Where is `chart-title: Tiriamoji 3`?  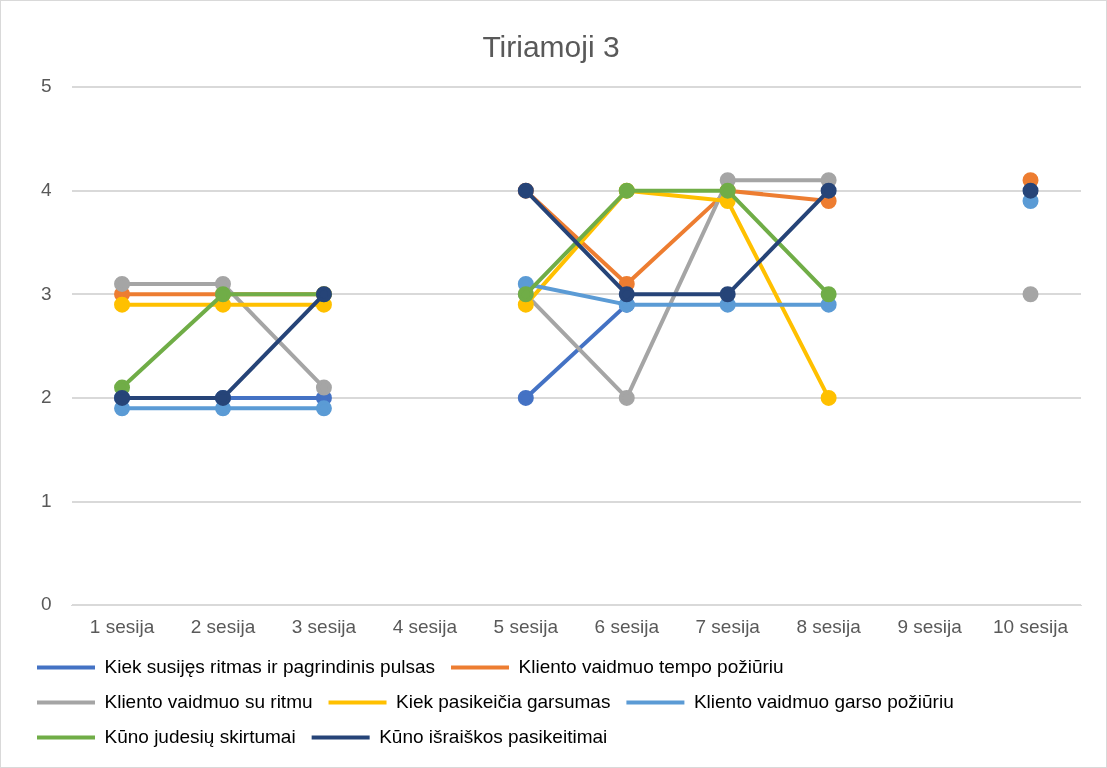
chart-title: Tiriamoji 3 is located at coordinates (551, 47).